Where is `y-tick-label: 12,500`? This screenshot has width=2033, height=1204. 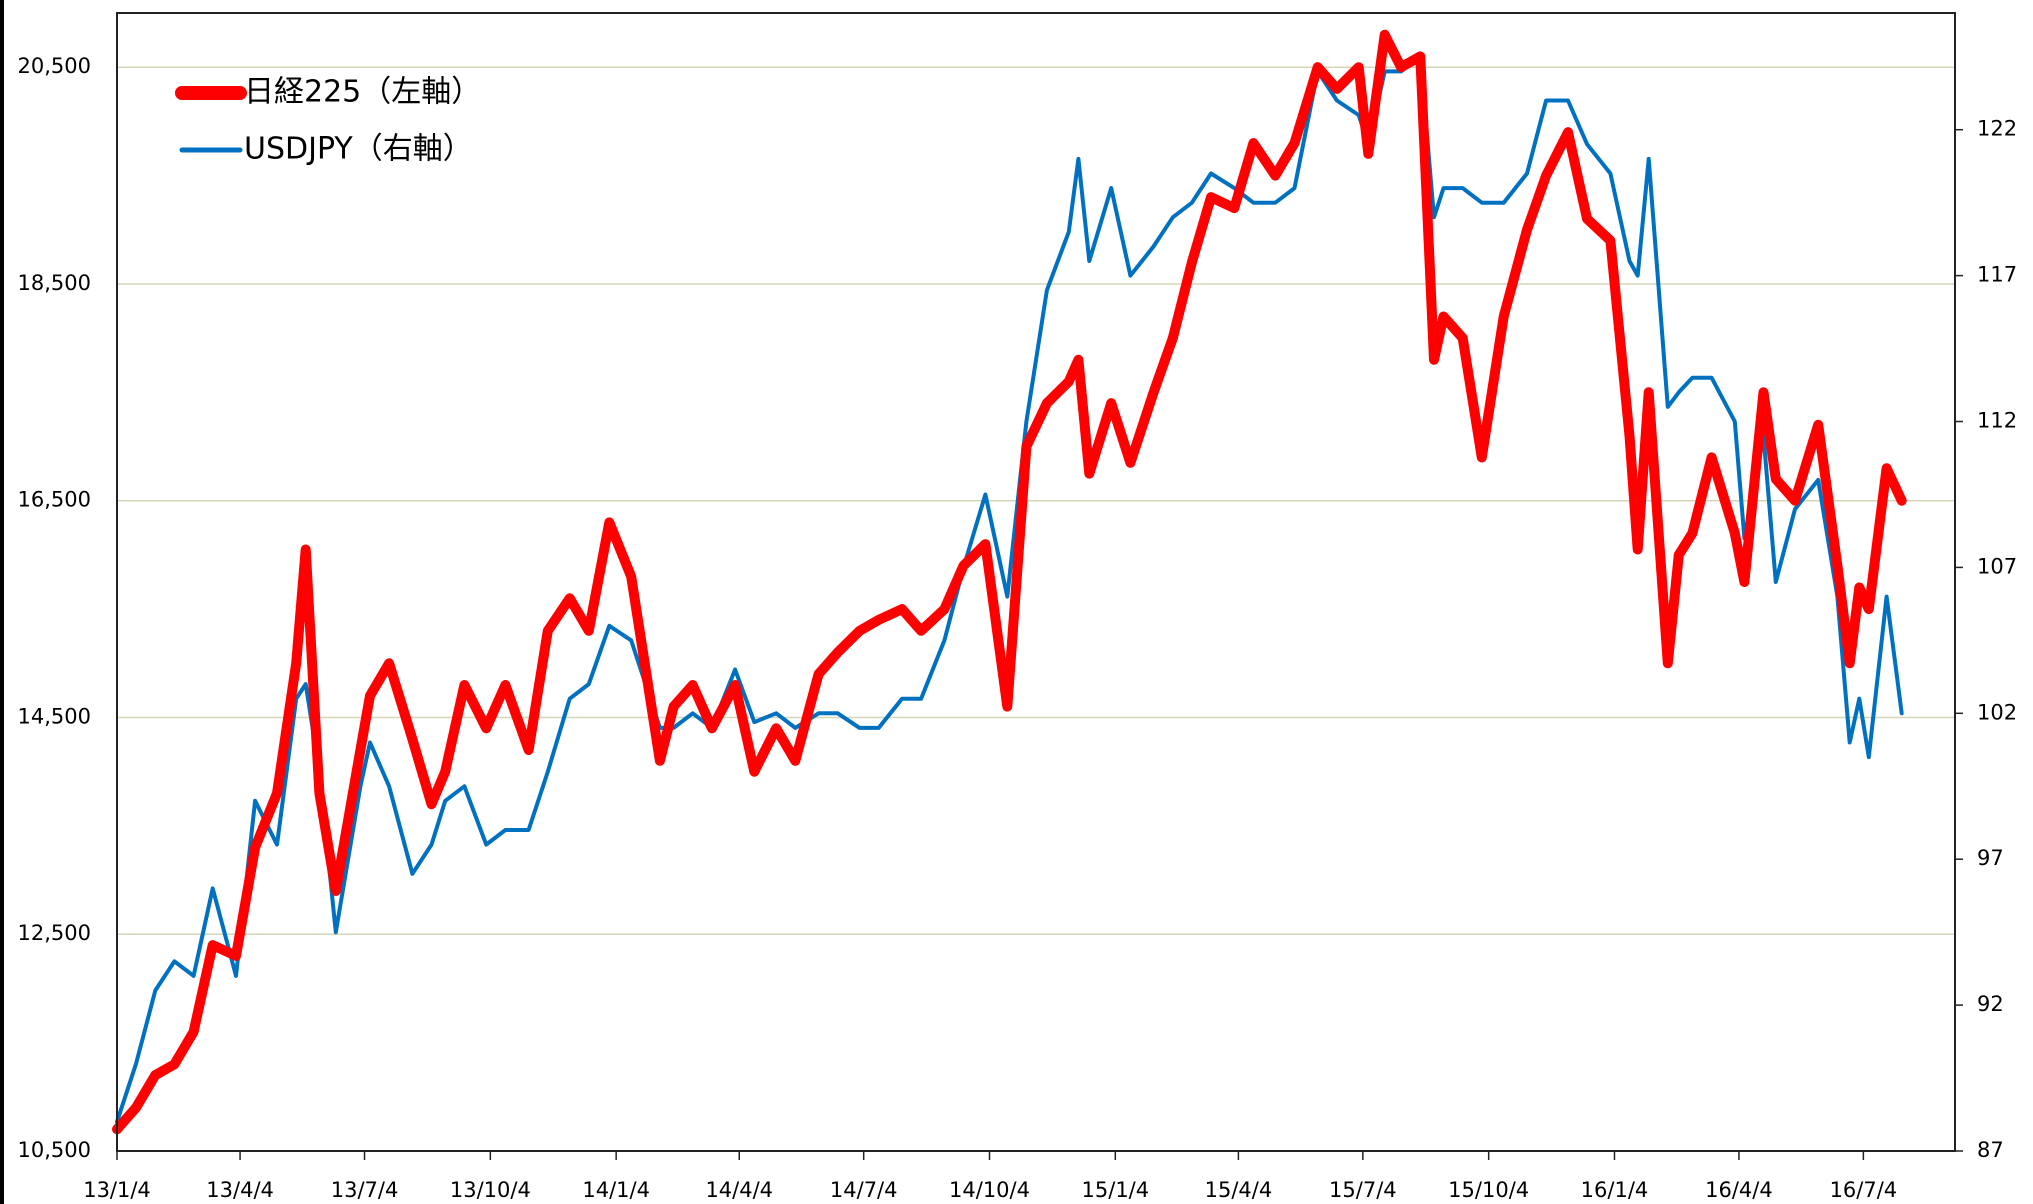
y-tick-label: 12,500 is located at coordinates (54, 933).